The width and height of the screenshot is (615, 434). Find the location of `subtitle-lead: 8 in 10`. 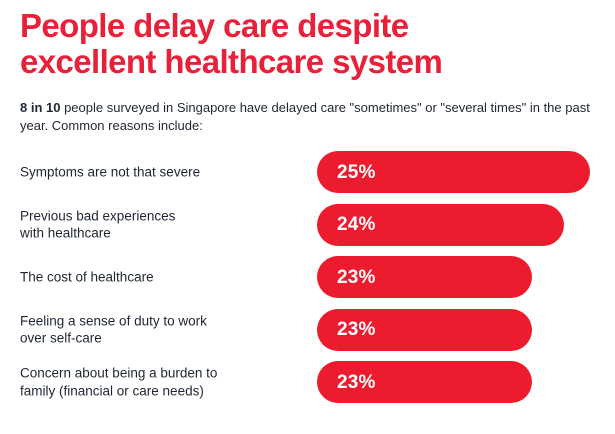

subtitle-lead: 8 in 10 is located at coordinates (40, 107).